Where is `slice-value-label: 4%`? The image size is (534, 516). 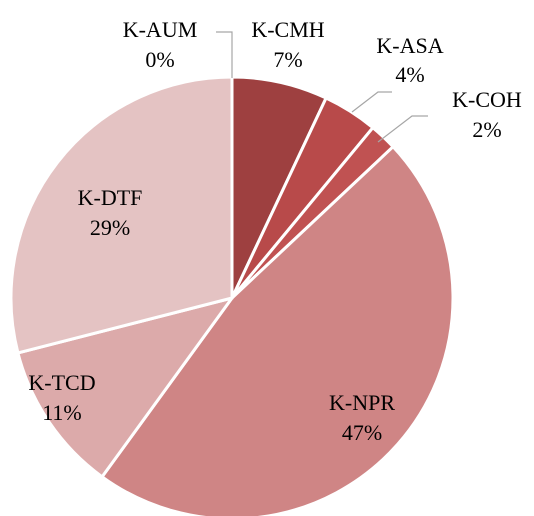
slice-value-label: 4% is located at coordinates (409, 74).